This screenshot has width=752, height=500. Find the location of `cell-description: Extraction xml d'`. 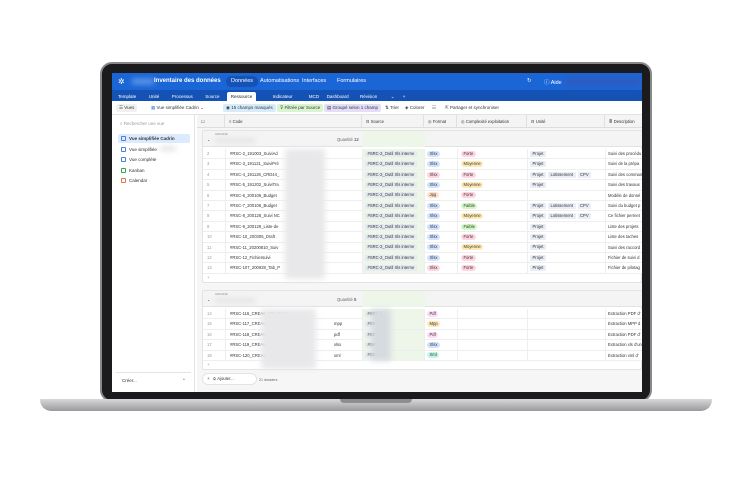

cell-description: Extraction xml d' is located at coordinates (624, 356).